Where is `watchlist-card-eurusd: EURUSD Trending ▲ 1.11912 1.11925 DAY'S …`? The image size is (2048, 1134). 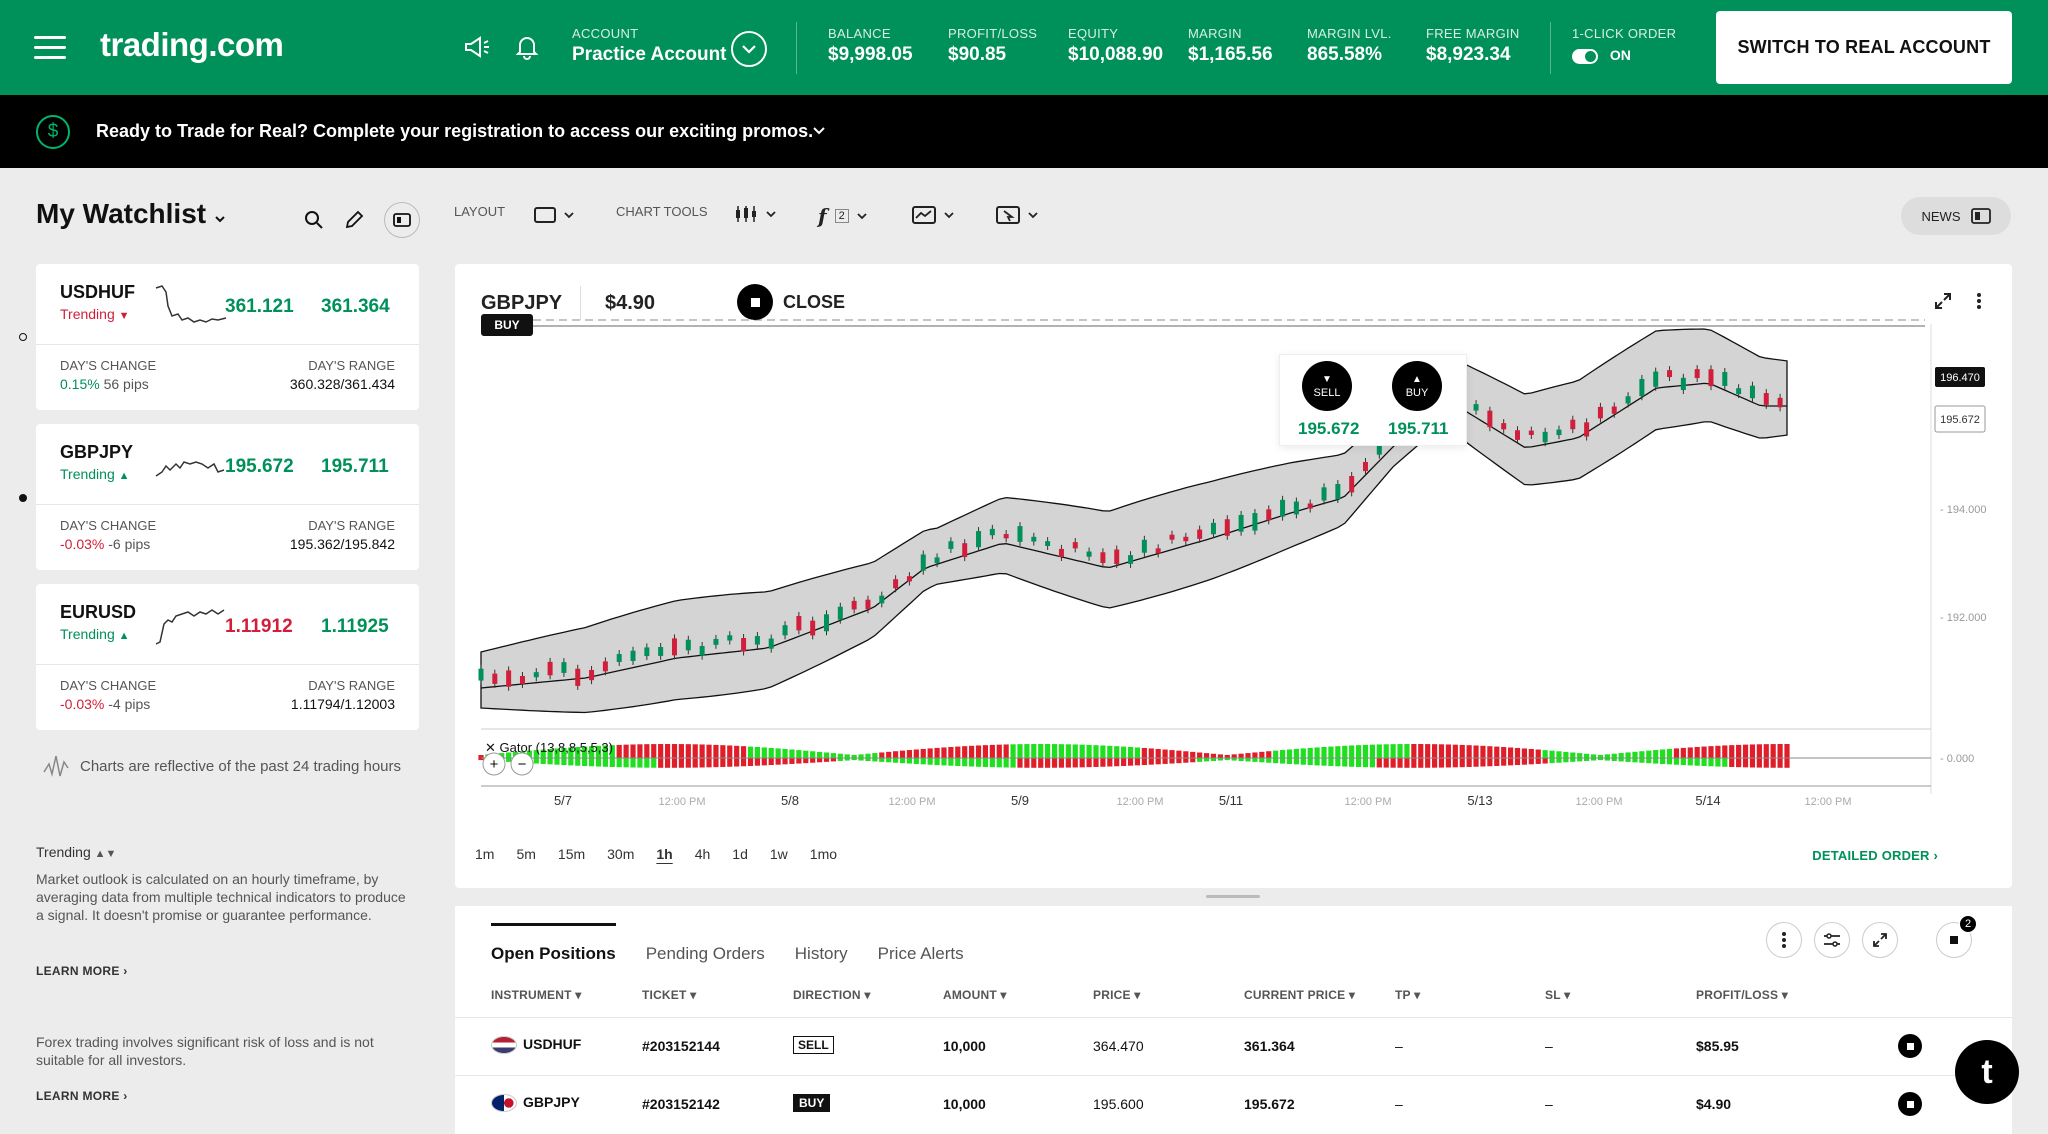 watchlist-card-eurusd: EURUSD Trending ▲ 1.11912 1.11925 DAY'S … is located at coordinates (227, 657).